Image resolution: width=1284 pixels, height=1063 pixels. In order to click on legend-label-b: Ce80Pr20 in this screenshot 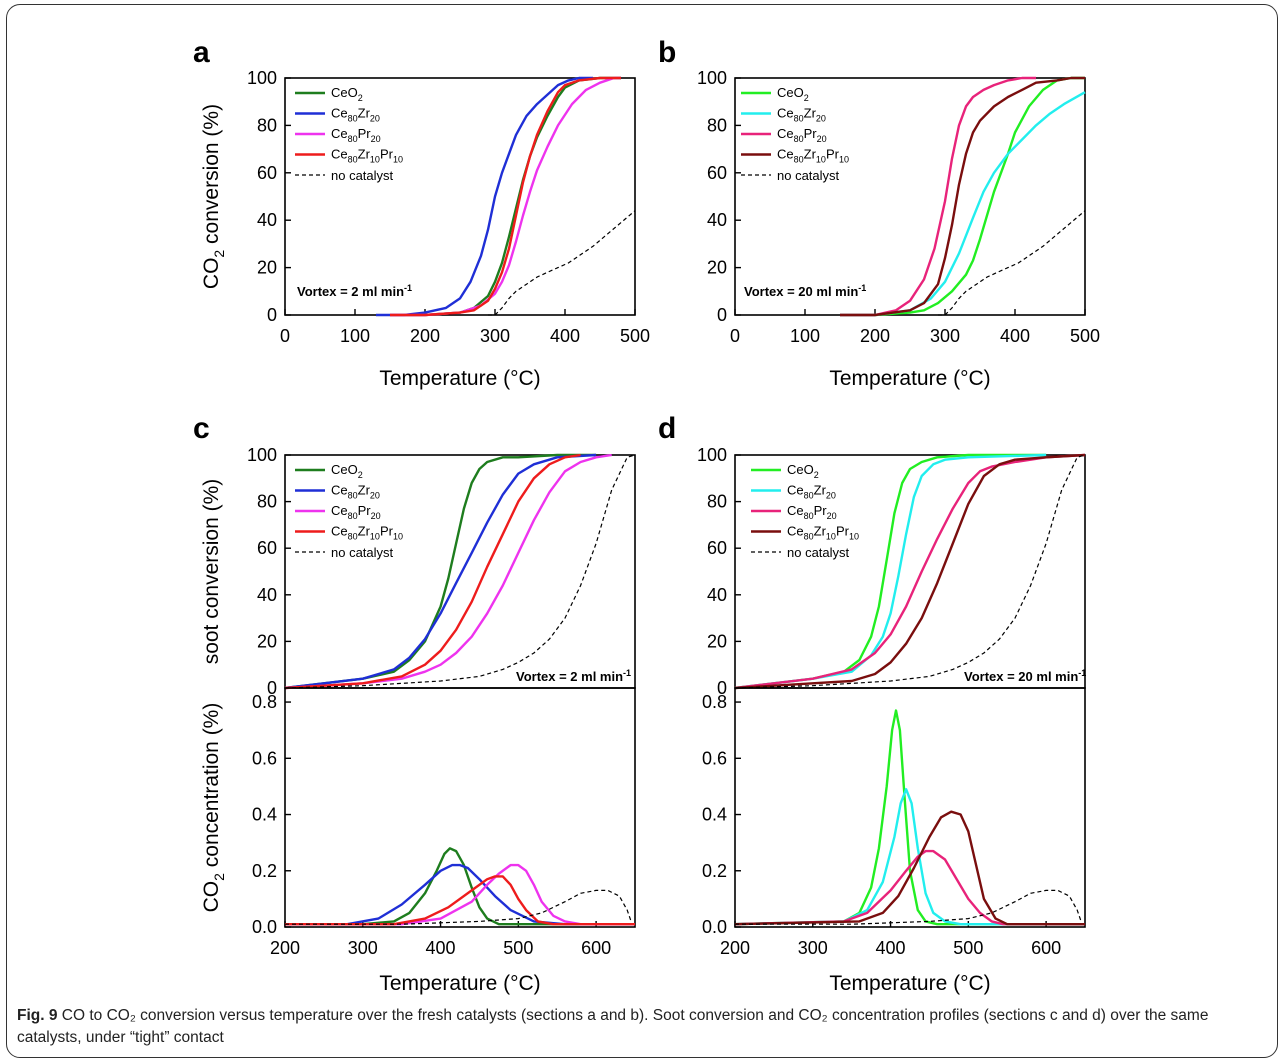, I will do `click(802, 135)`.